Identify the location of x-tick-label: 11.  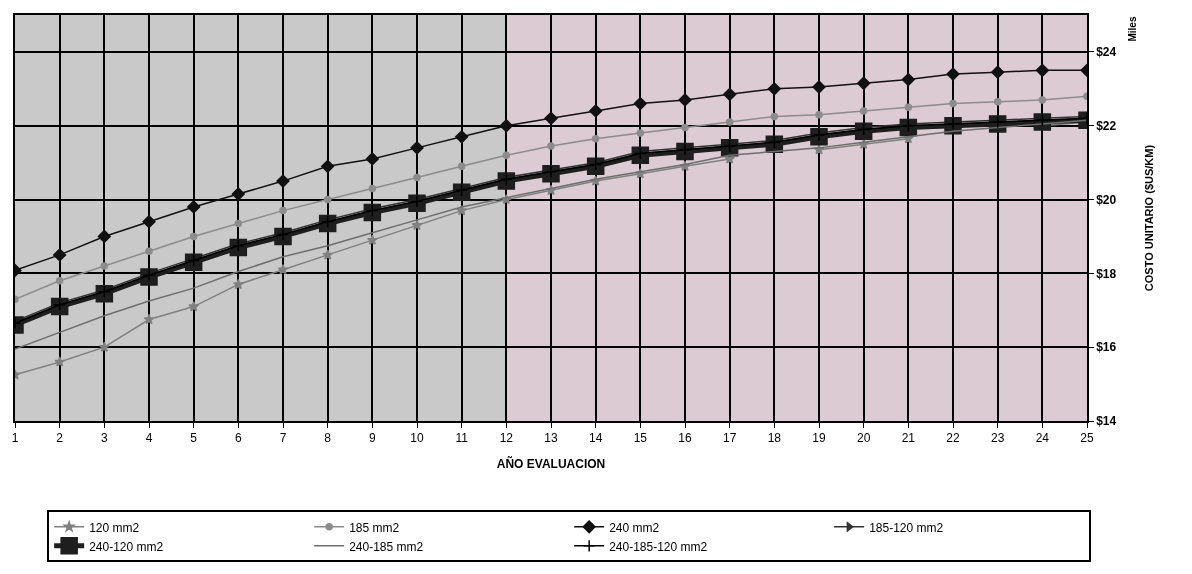
(462, 438).